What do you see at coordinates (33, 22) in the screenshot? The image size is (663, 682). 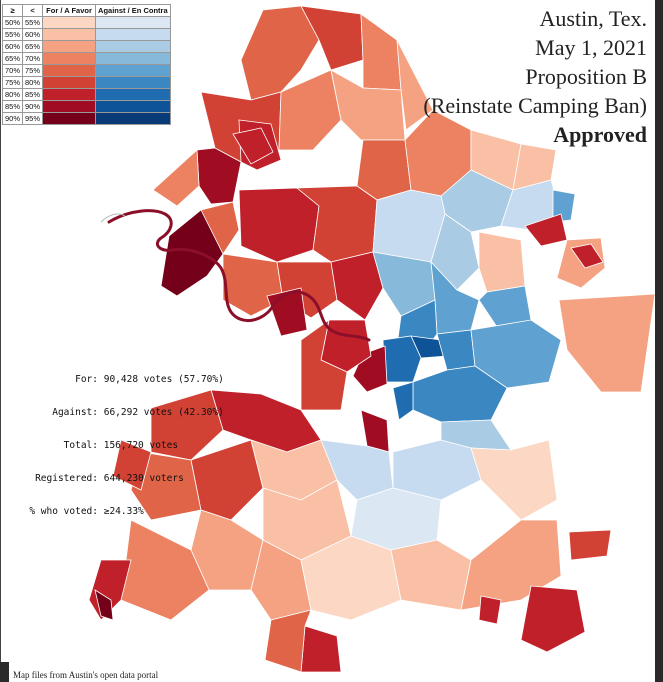 I see `legend-max: 55%` at bounding box center [33, 22].